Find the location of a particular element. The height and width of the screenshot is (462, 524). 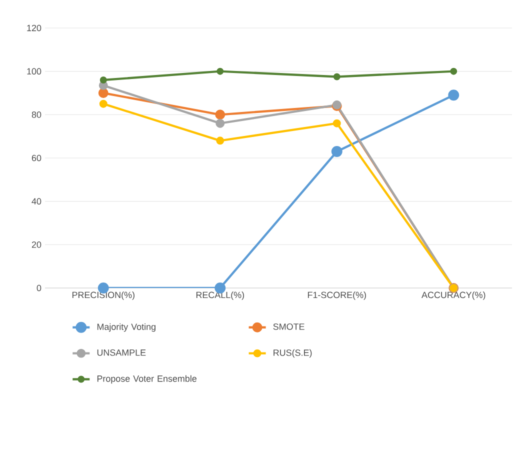

y-tick-label: 100 is located at coordinates (34, 71).